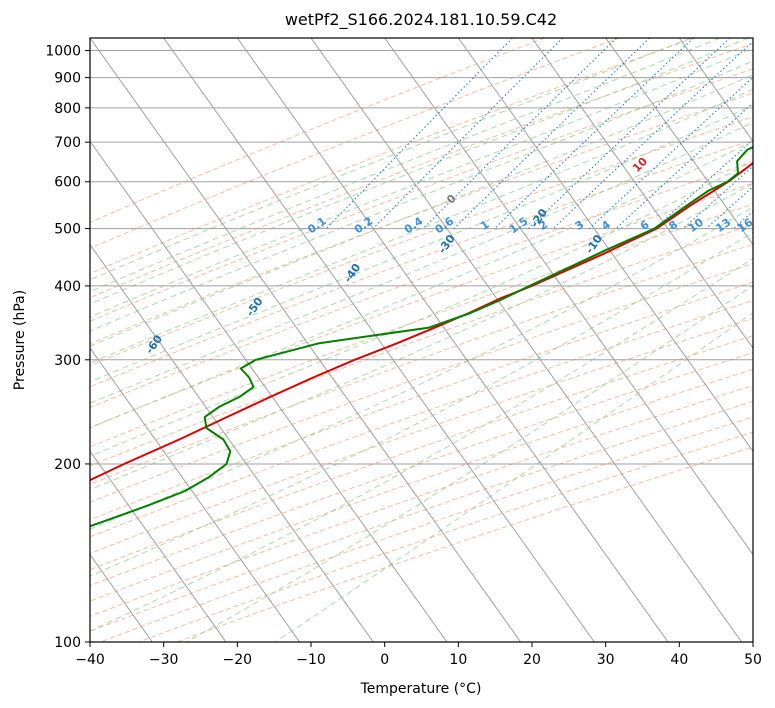 The height and width of the screenshot is (708, 775). I want to click on y-tick-label: 900, so click(67, 79).